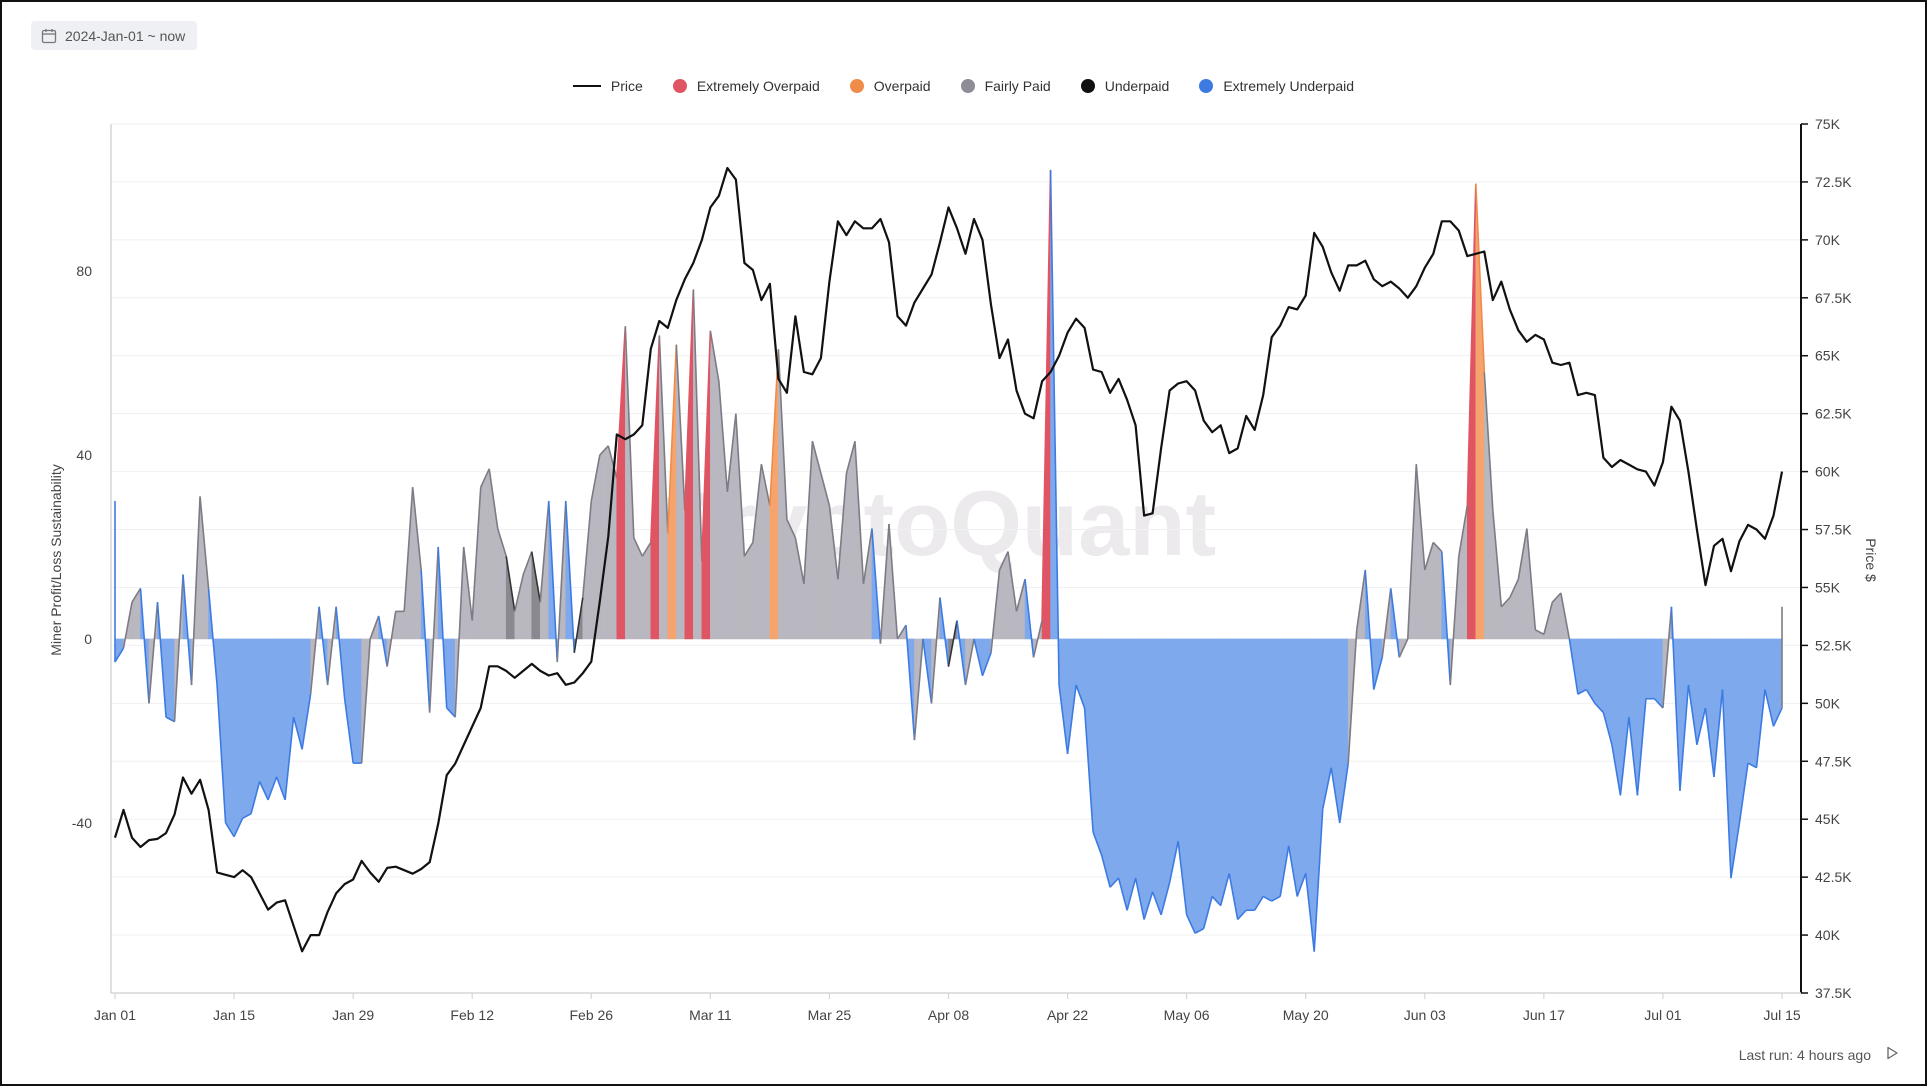 The width and height of the screenshot is (1927, 1086). What do you see at coordinates (1663, 1015) in the screenshot?
I see `x-tick-label: Jul 01` at bounding box center [1663, 1015].